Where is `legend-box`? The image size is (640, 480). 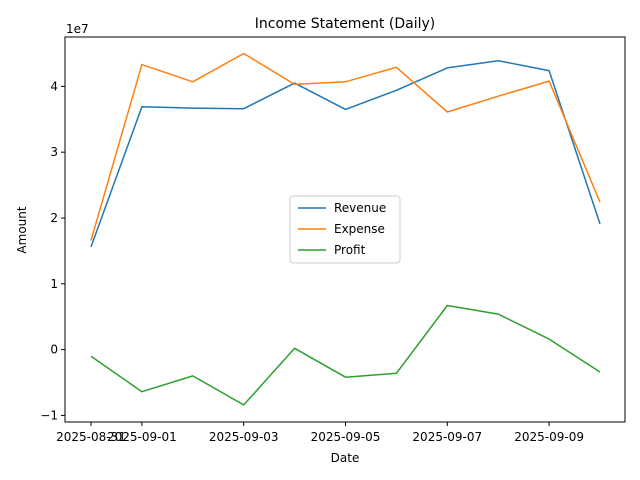
legend-box is located at coordinates (345, 229).